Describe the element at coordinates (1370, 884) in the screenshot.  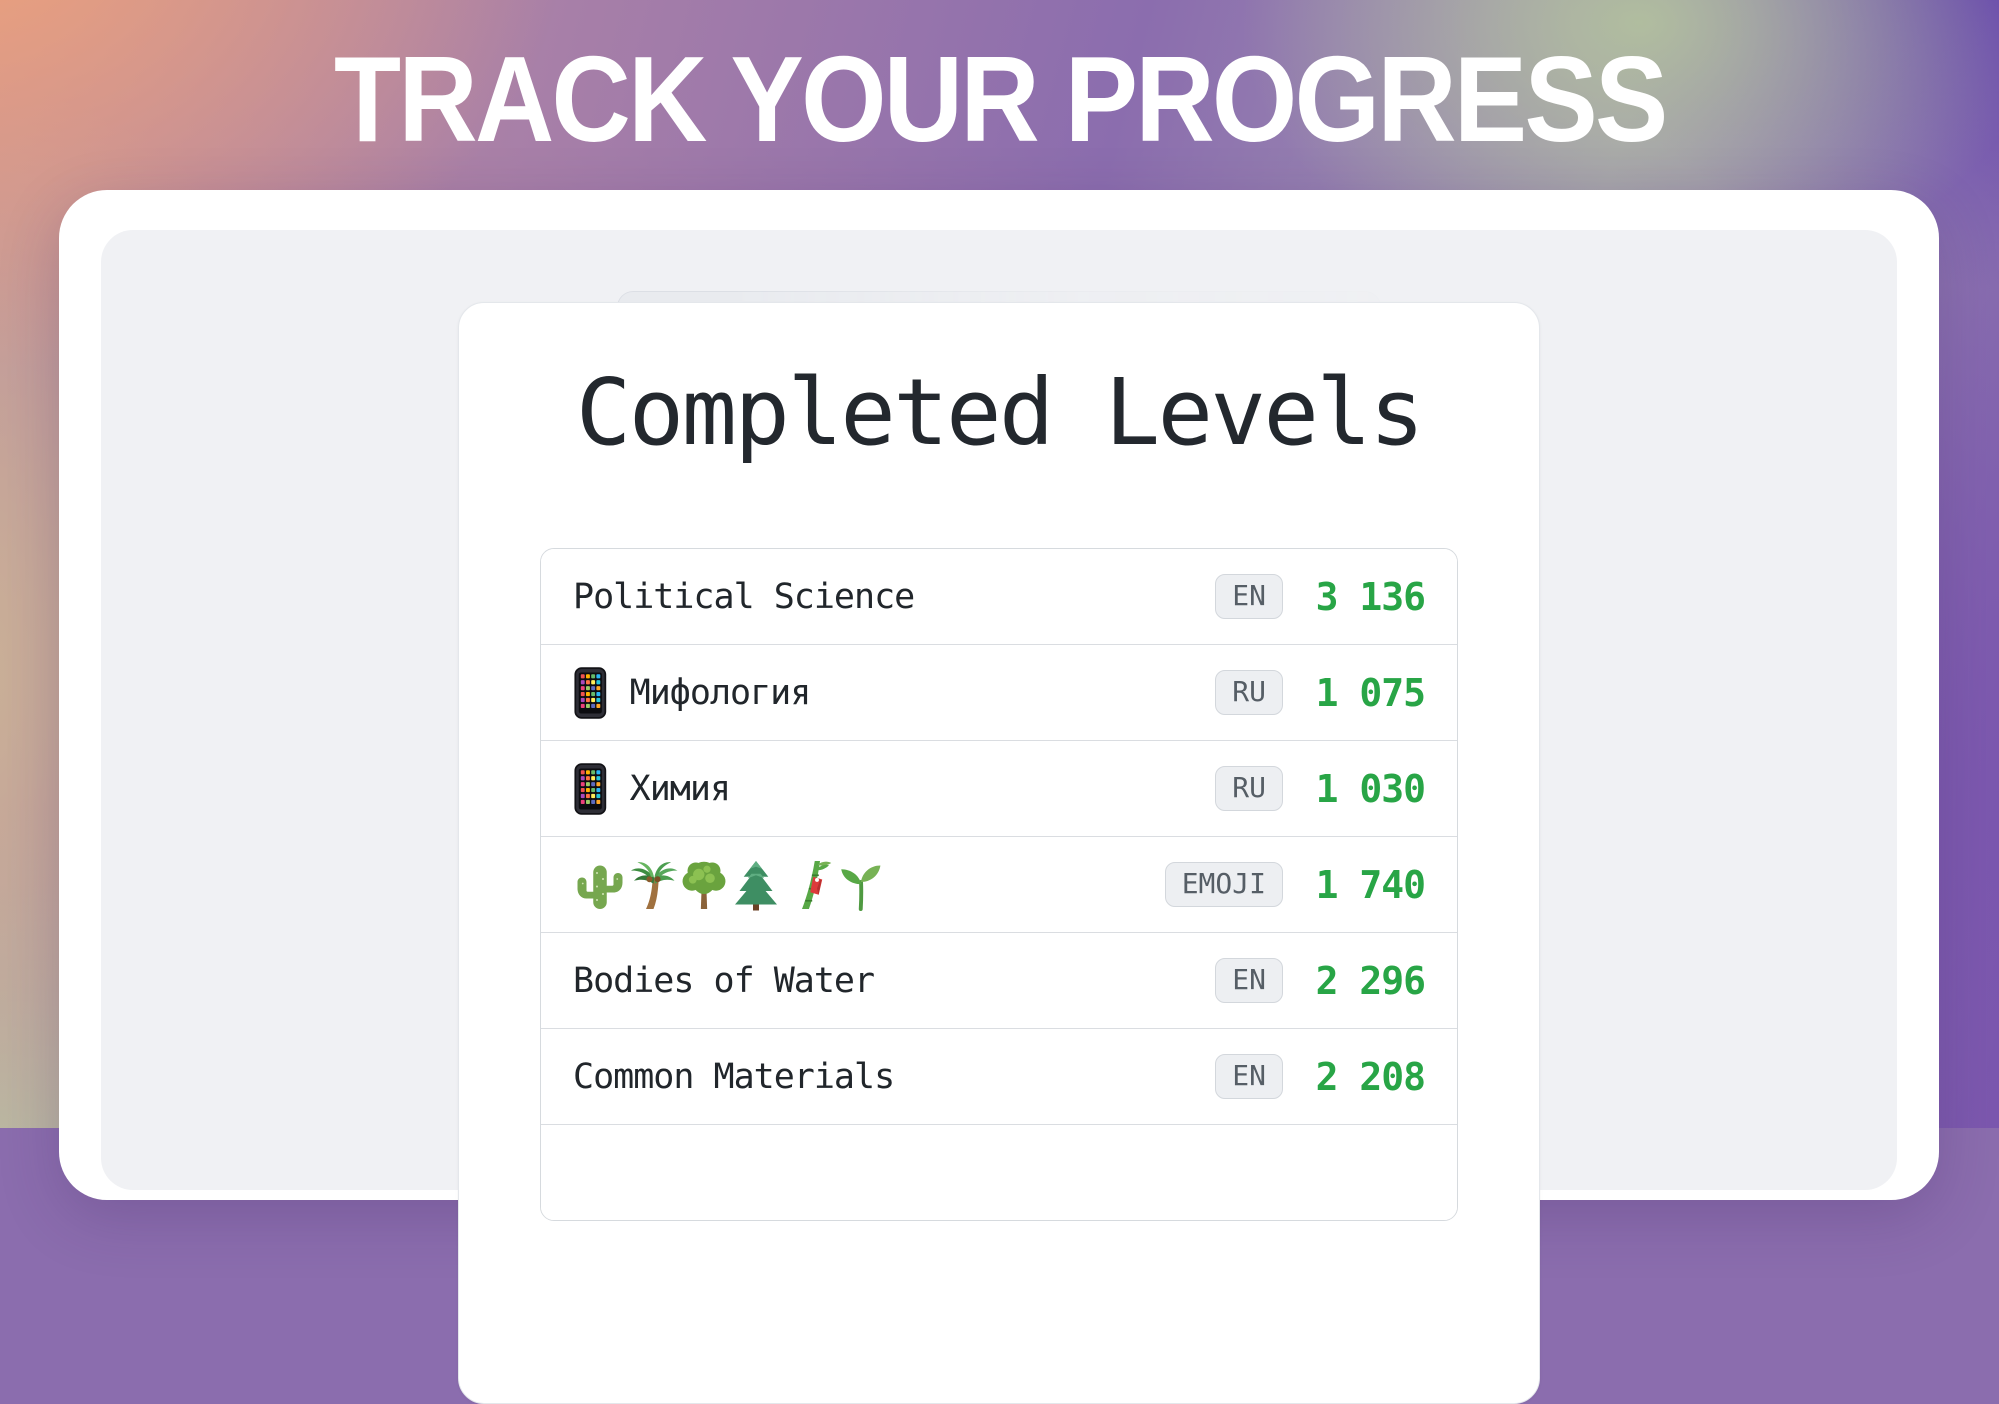
I see `level-count: 1 740` at that location.